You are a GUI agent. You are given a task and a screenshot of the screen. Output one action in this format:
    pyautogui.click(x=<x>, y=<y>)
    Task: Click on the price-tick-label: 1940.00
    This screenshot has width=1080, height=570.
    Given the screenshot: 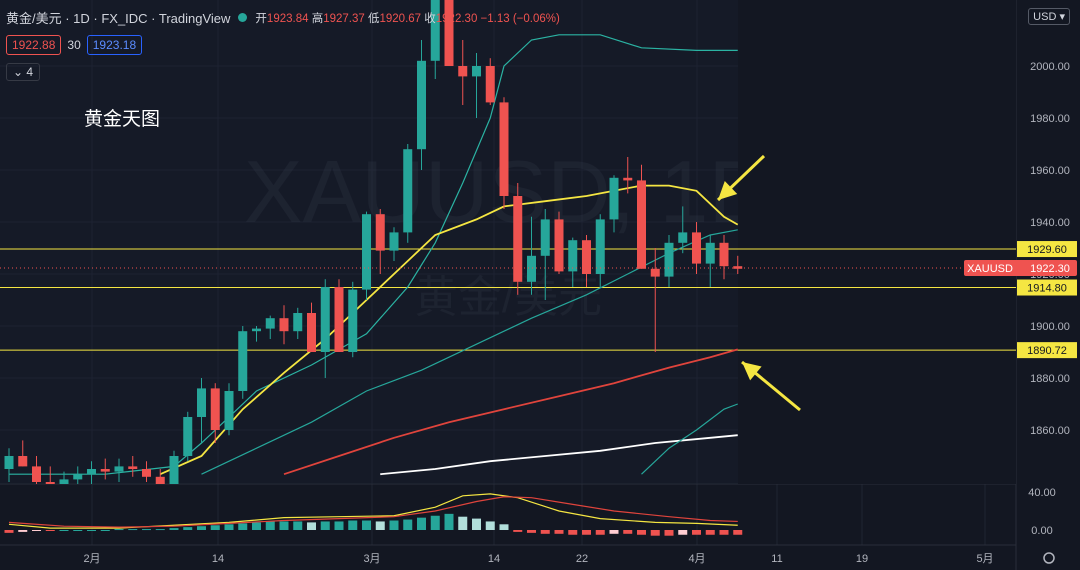 What is the action you would take?
    pyautogui.click(x=1050, y=223)
    